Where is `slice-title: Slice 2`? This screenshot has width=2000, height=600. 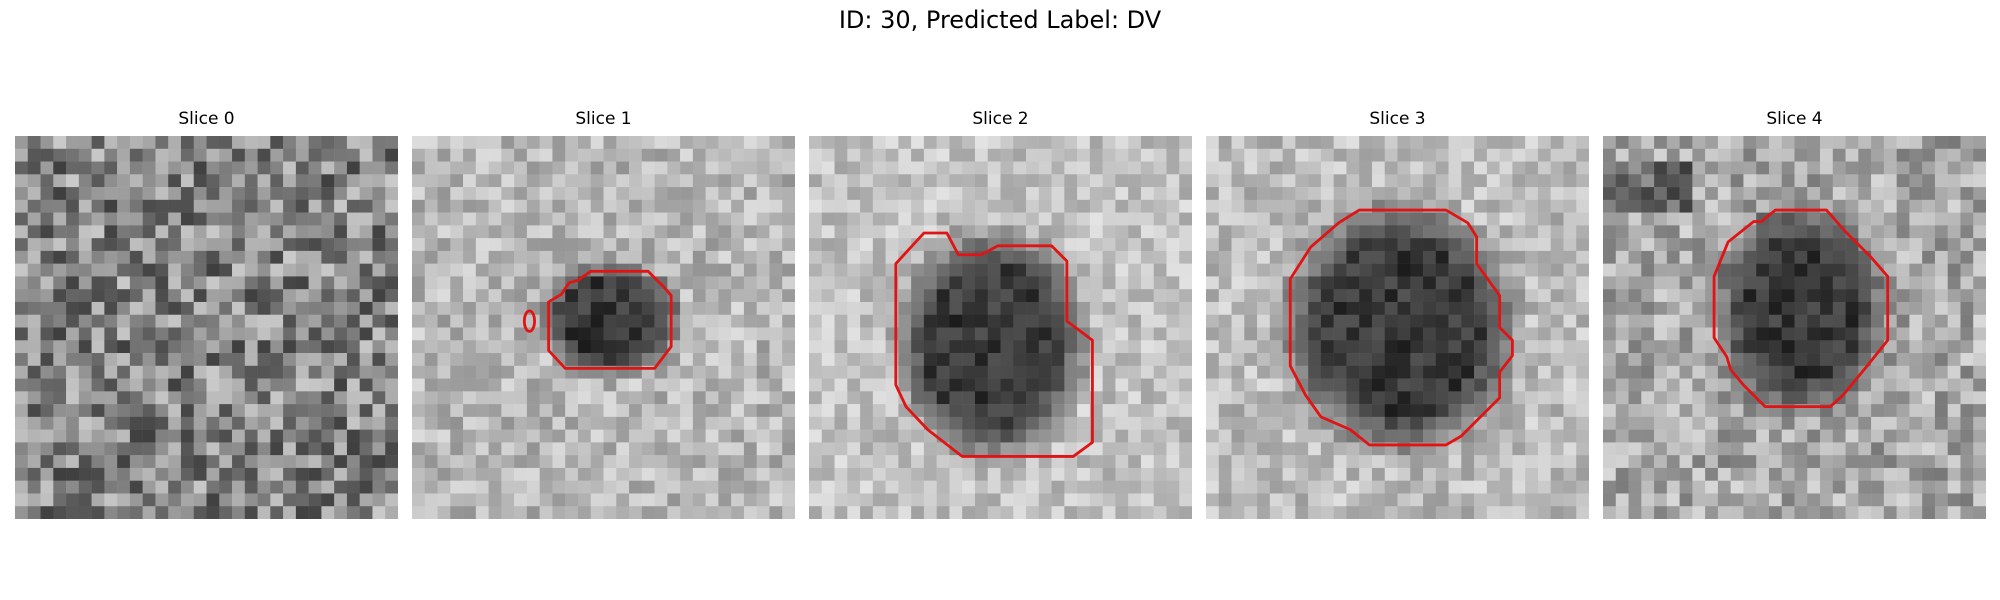 slice-title: Slice 2 is located at coordinates (1000, 119).